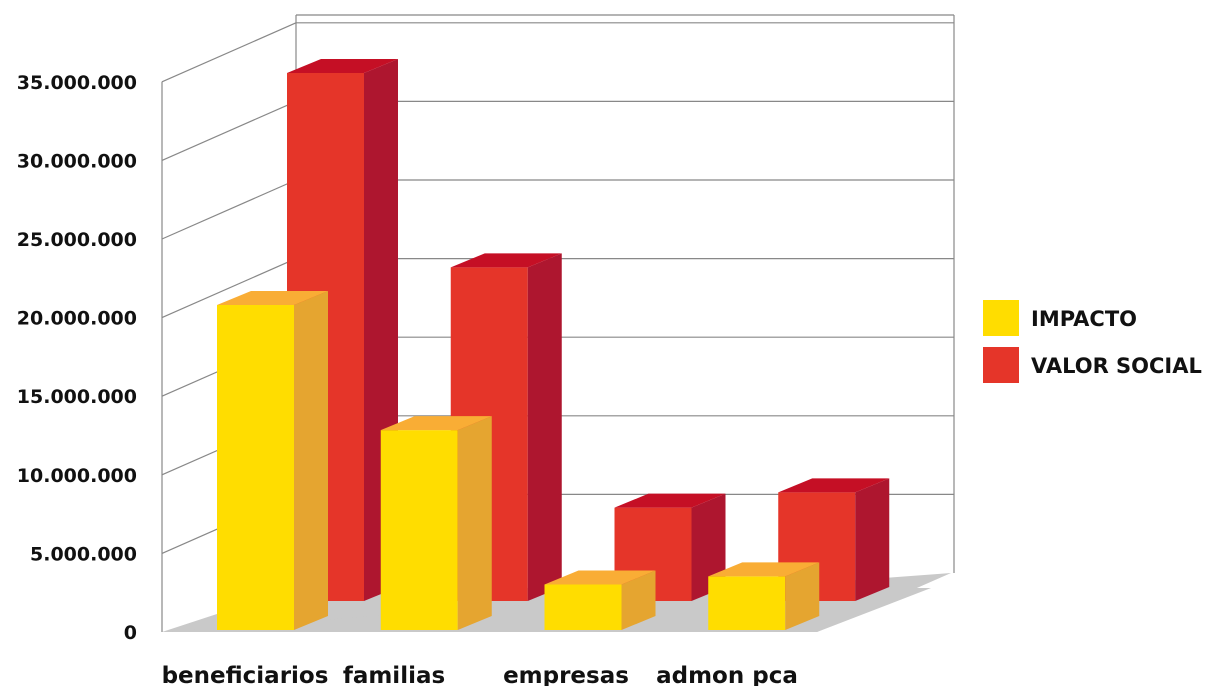 The height and width of the screenshot is (686, 1223). What do you see at coordinates (77, 476) in the screenshot?
I see `y-tick-label: 10.000.000` at bounding box center [77, 476].